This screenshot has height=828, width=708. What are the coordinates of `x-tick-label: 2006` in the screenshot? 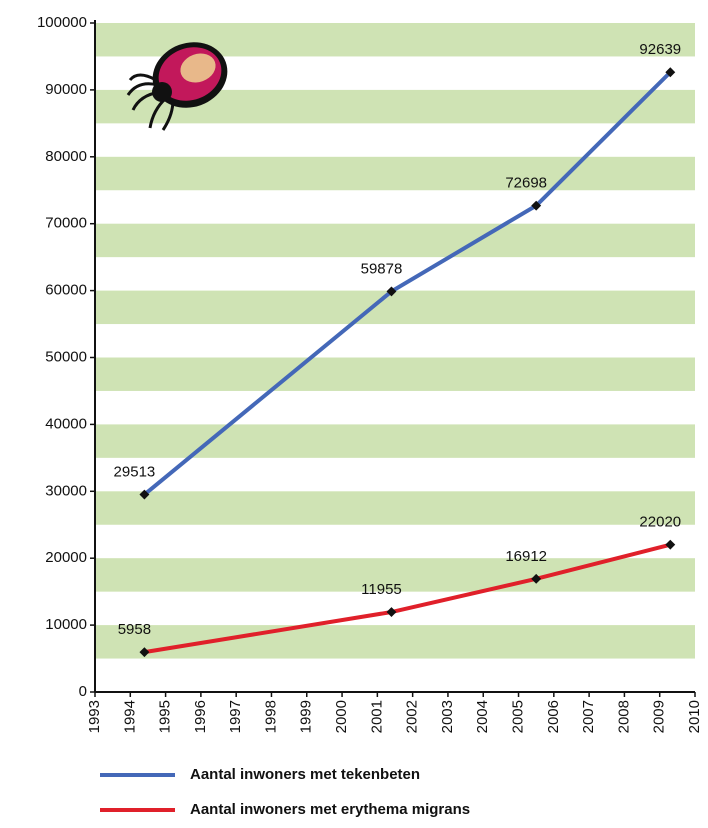 It's located at (553, 716).